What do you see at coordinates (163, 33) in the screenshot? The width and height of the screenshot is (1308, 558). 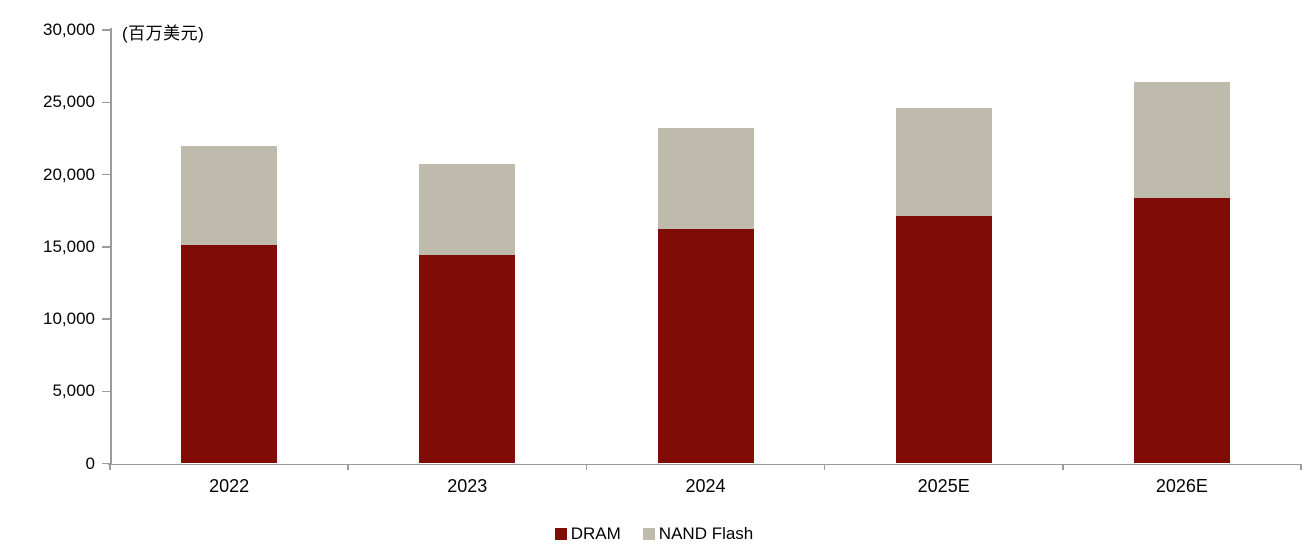 I see `y-axis-unit-label: (百万美元)` at bounding box center [163, 33].